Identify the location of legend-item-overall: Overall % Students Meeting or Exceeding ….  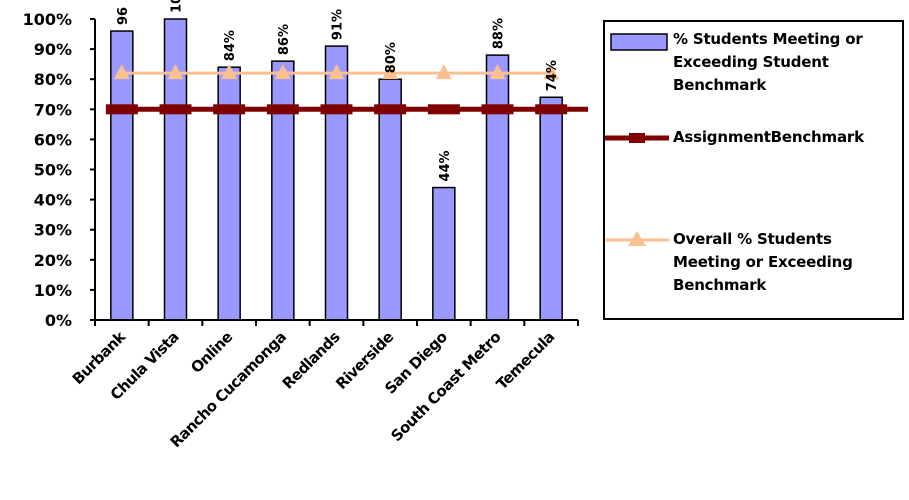
(753, 264).